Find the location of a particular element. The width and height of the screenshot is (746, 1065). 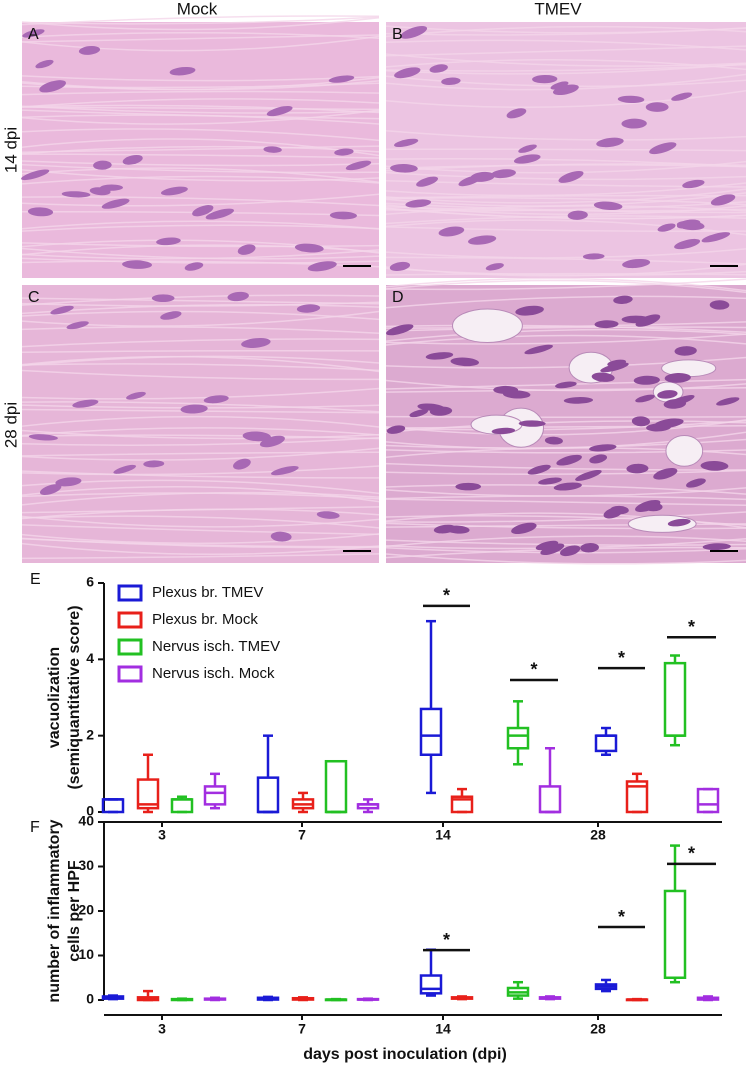

x-tick-label: 14 is located at coordinates (443, 835).